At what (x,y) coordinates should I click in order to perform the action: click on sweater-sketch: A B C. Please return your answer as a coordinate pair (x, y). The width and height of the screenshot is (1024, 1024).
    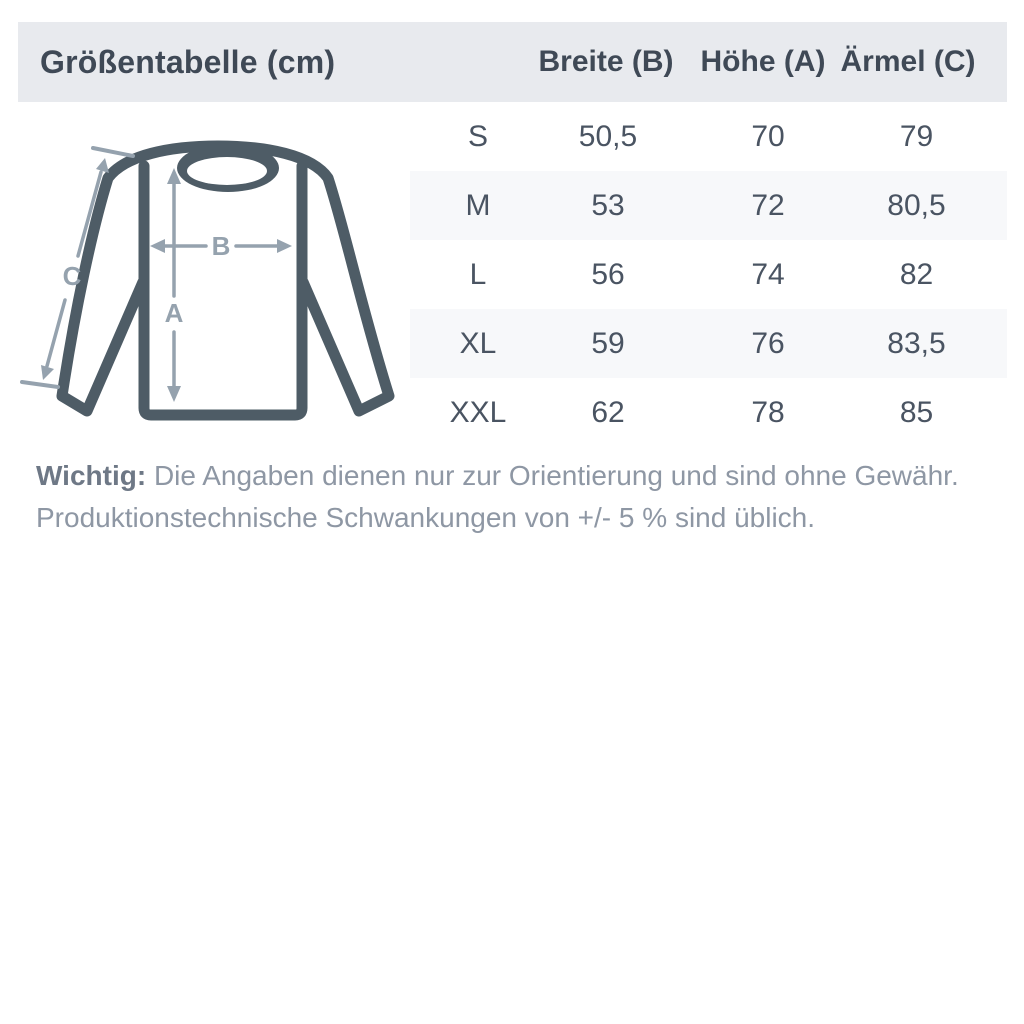
    Looking at the image, I should click on (207, 280).